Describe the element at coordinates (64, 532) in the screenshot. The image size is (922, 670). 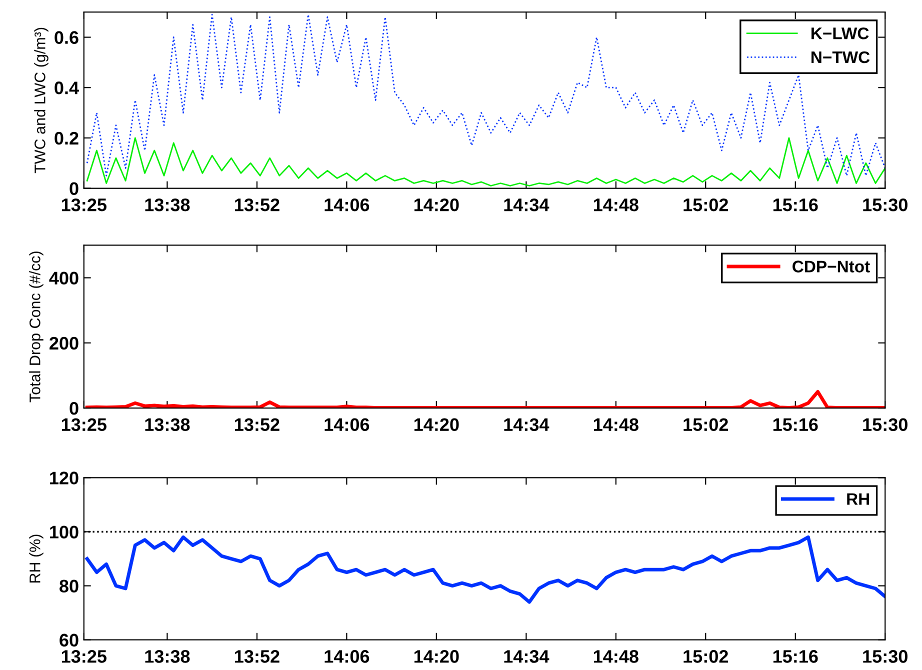
I see `y-tick-label: 100` at that location.